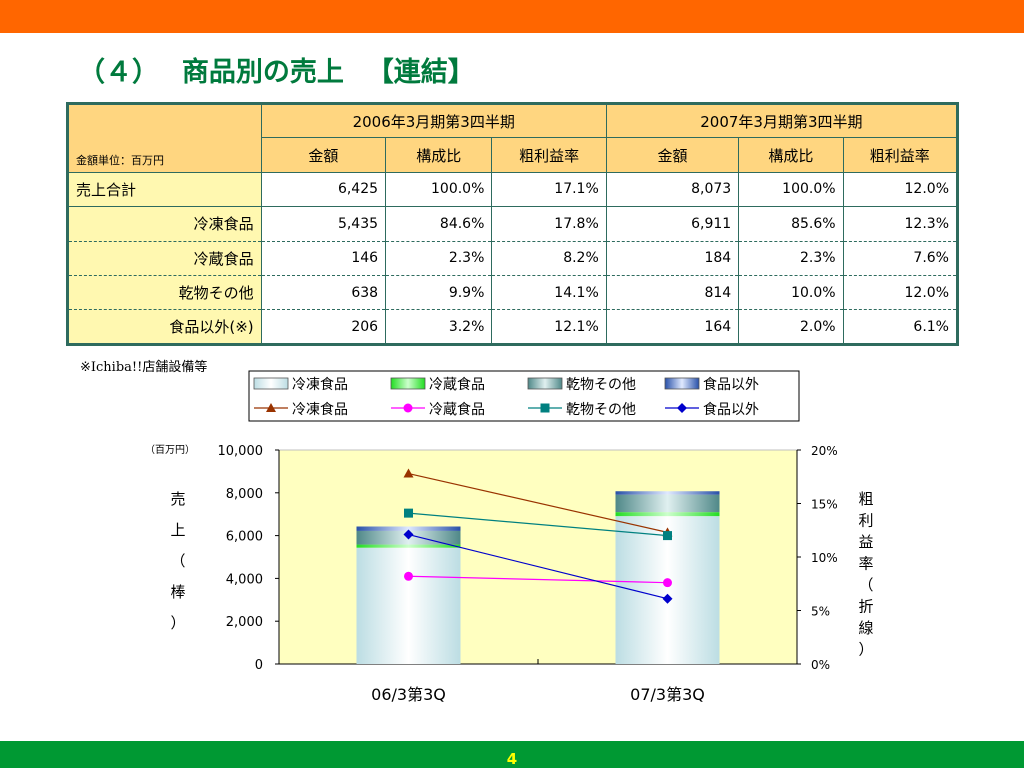  I want to click on table-cell: 2.0%, so click(791, 327).